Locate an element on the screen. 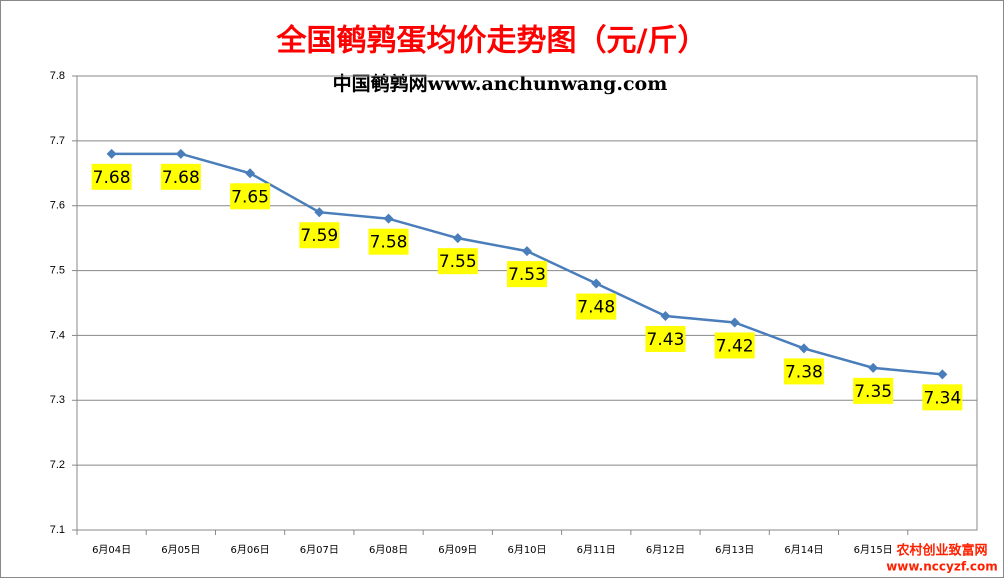 The height and width of the screenshot is (583, 1005). x-tick-label: 6月06日 is located at coordinates (250, 550).